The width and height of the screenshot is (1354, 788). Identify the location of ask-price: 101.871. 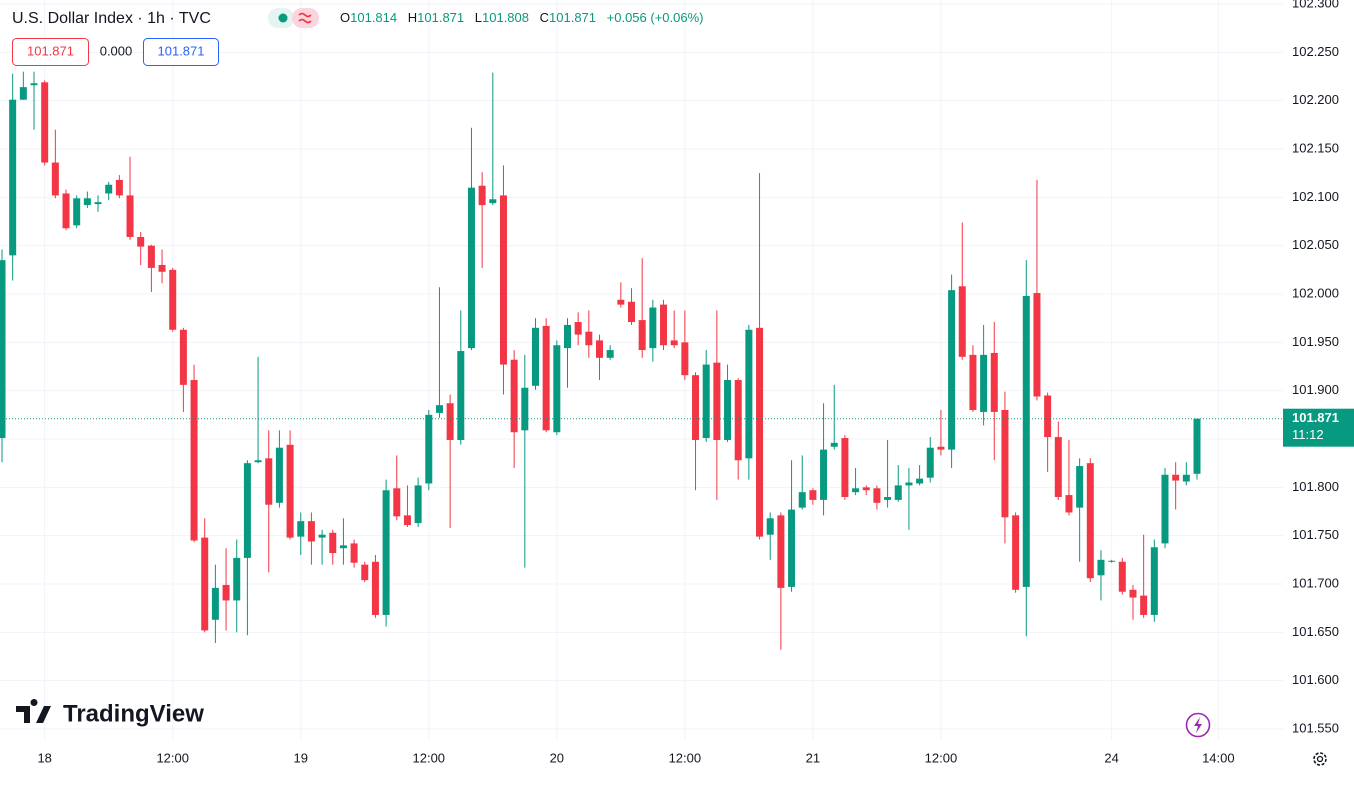
(181, 50).